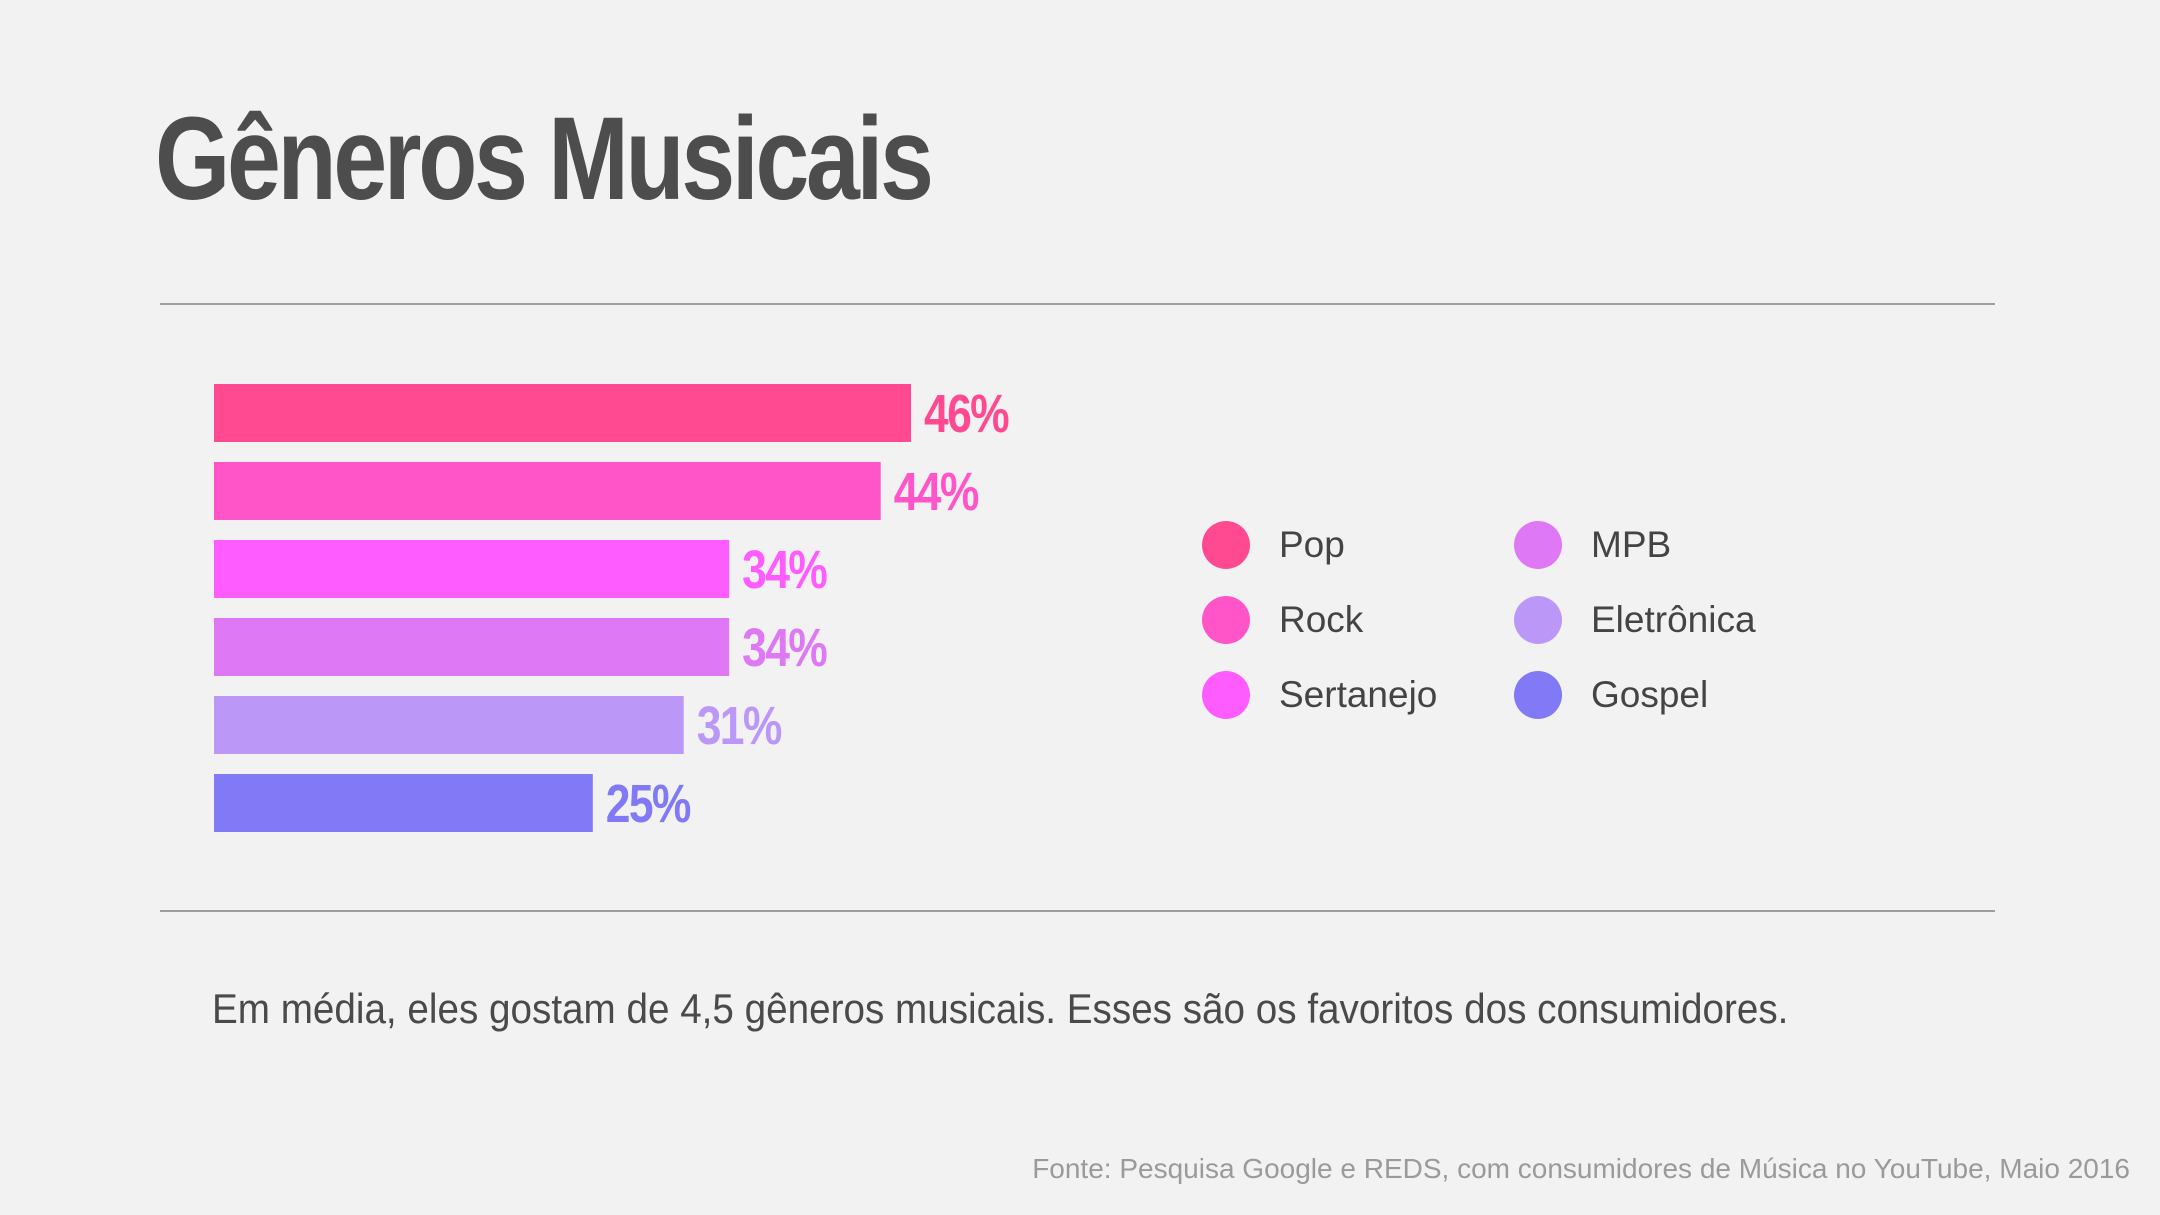 The width and height of the screenshot is (2160, 1215). I want to click on legend-label: Gospel, so click(1650, 694).